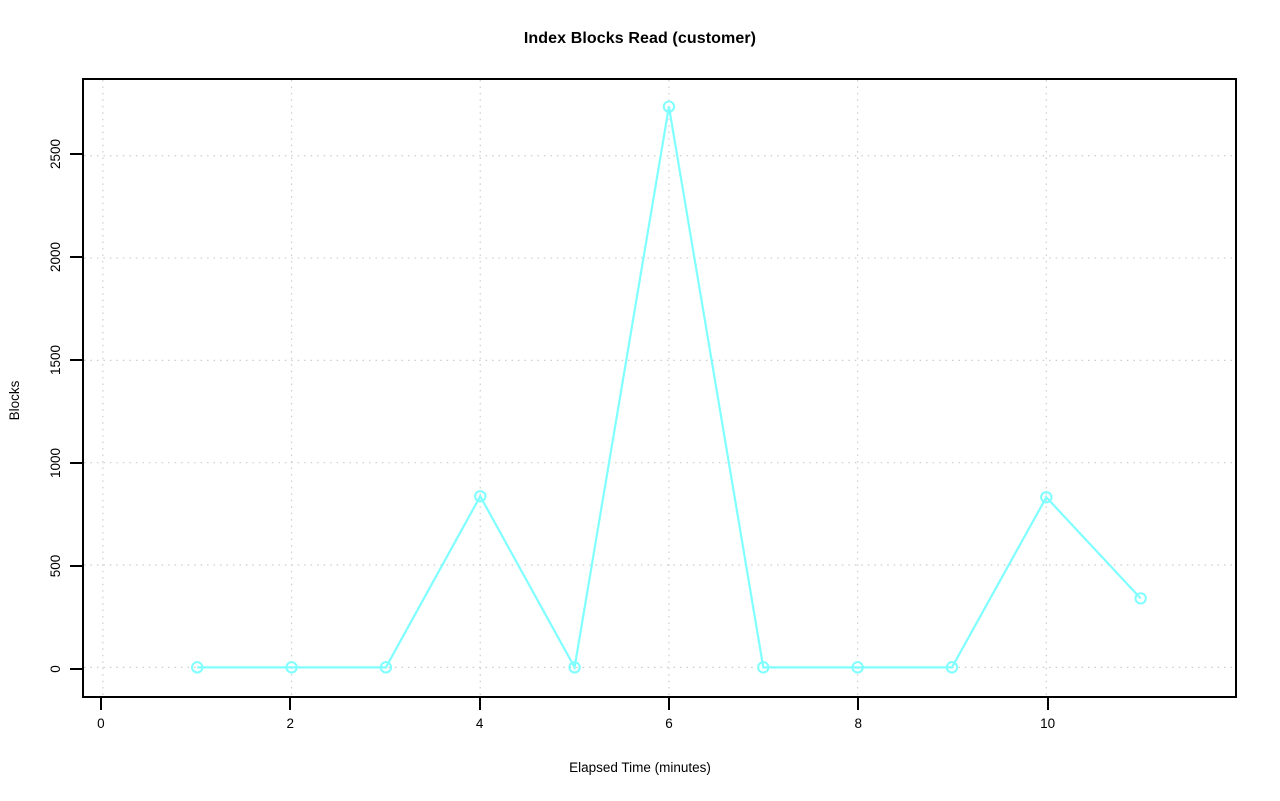  I want to click on y-axis-tick-label: 2000, so click(55, 257).